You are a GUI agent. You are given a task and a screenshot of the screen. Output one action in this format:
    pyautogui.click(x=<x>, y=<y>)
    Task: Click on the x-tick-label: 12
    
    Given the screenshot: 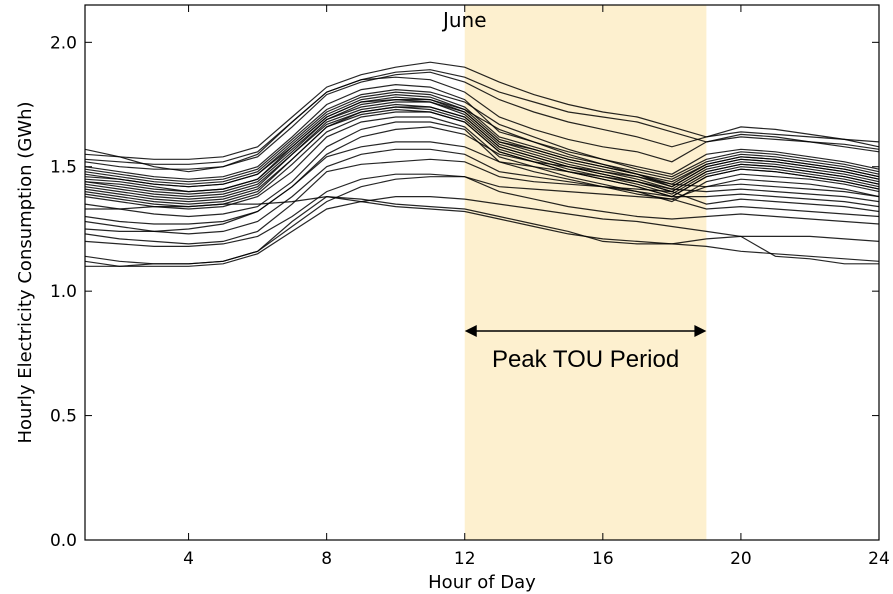 What is the action you would take?
    pyautogui.click(x=465, y=559)
    